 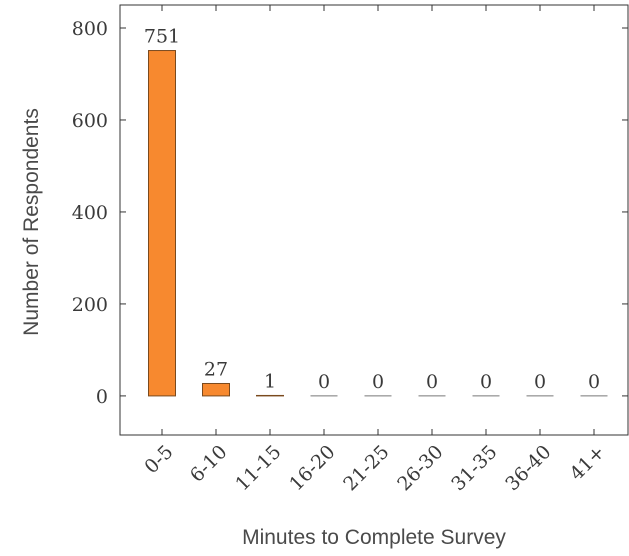 What do you see at coordinates (90, 29) in the screenshot?
I see `y-tick-label: 800` at bounding box center [90, 29].